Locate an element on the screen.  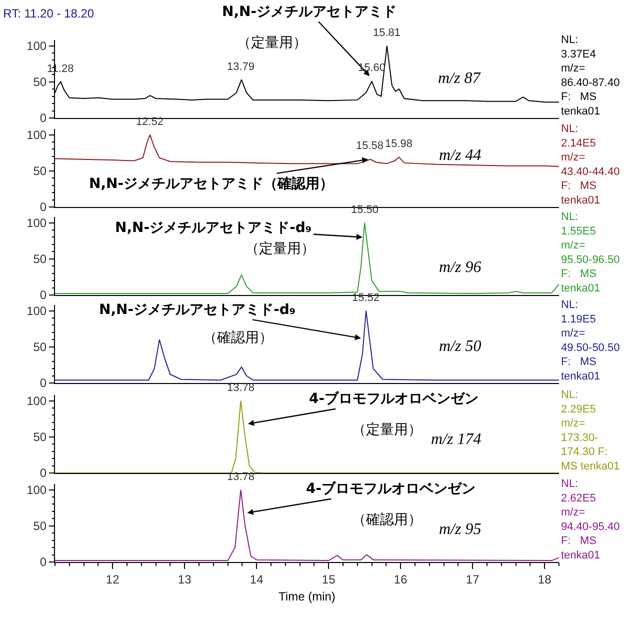
line-series is located at coordinates (307, 151).